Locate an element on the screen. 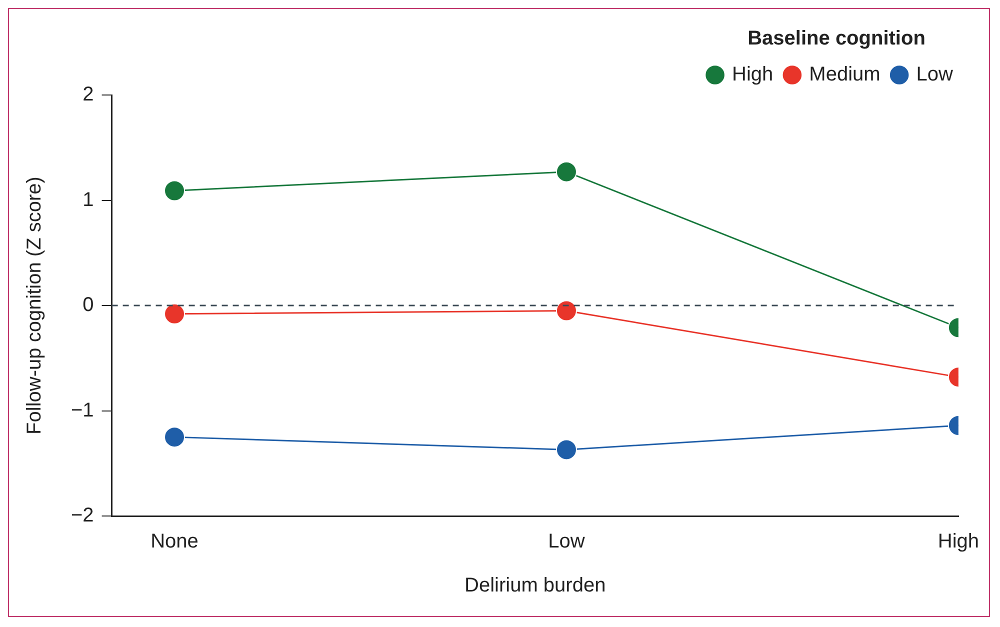 The height and width of the screenshot is (627, 1000). legend-label: Low is located at coordinates (935, 75).